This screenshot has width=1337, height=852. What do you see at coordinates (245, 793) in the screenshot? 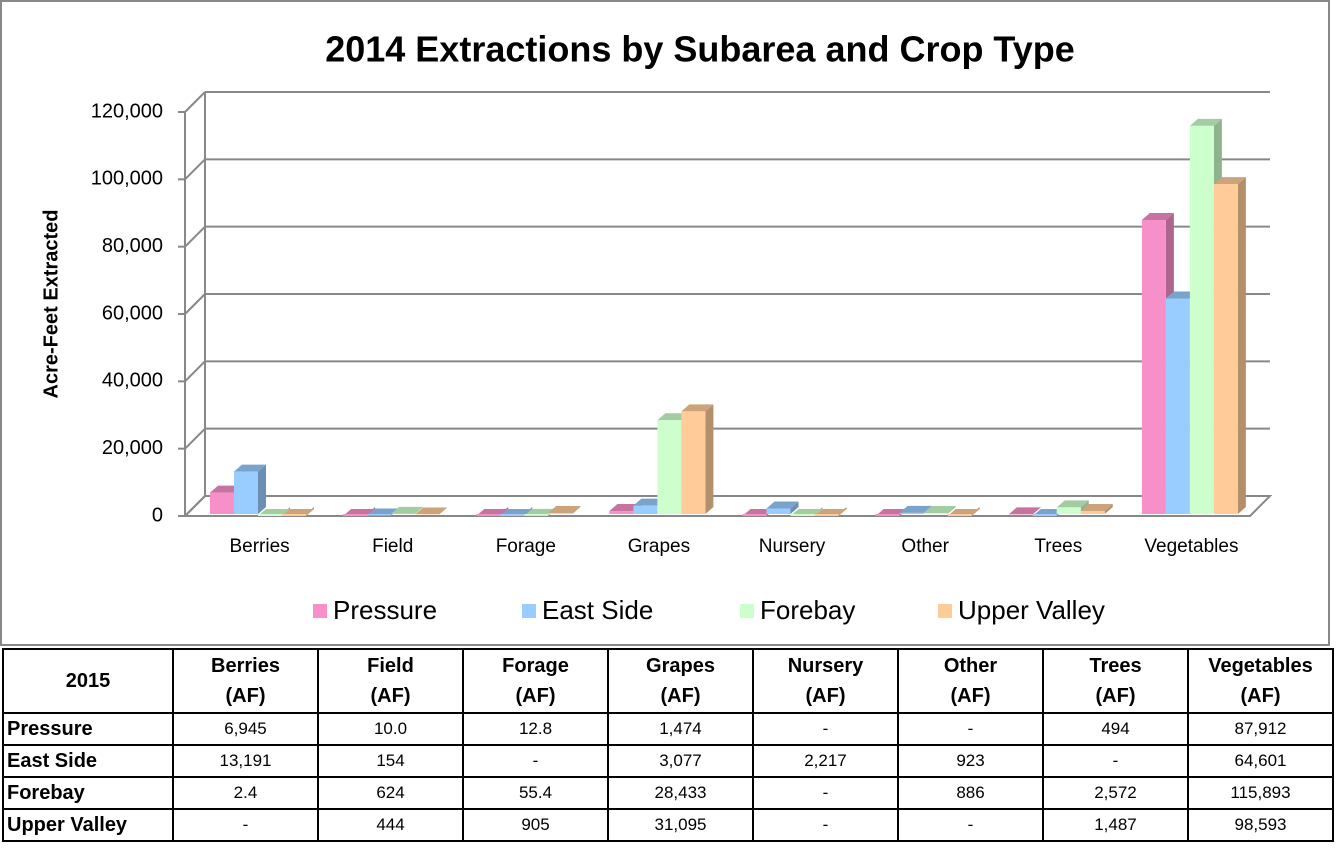
I see `data-cell: 2.4` at bounding box center [245, 793].